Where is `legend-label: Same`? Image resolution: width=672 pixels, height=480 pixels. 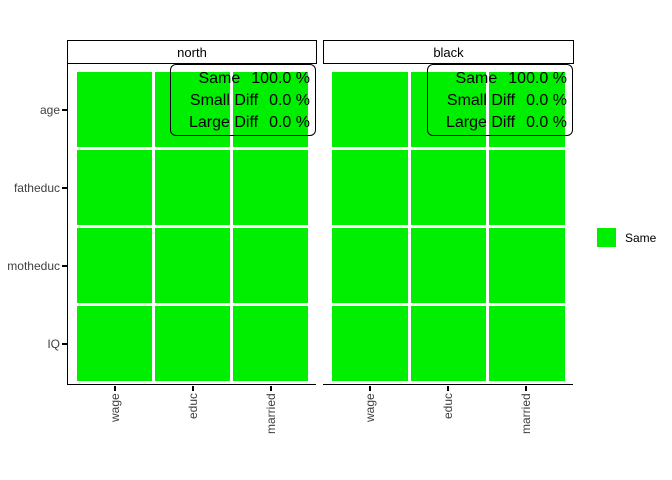
legend-label: Same is located at coordinates (641, 237).